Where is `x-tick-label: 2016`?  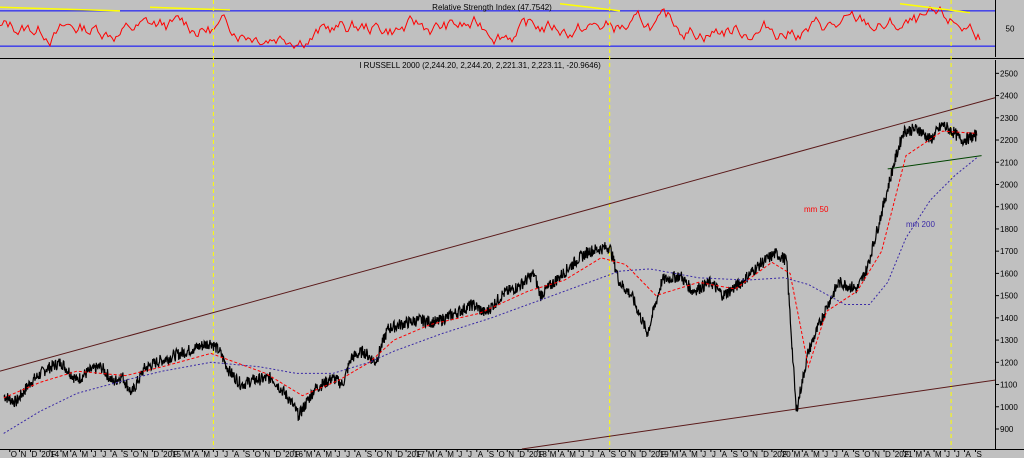
x-tick-label: 2016 is located at coordinates (294, 454).